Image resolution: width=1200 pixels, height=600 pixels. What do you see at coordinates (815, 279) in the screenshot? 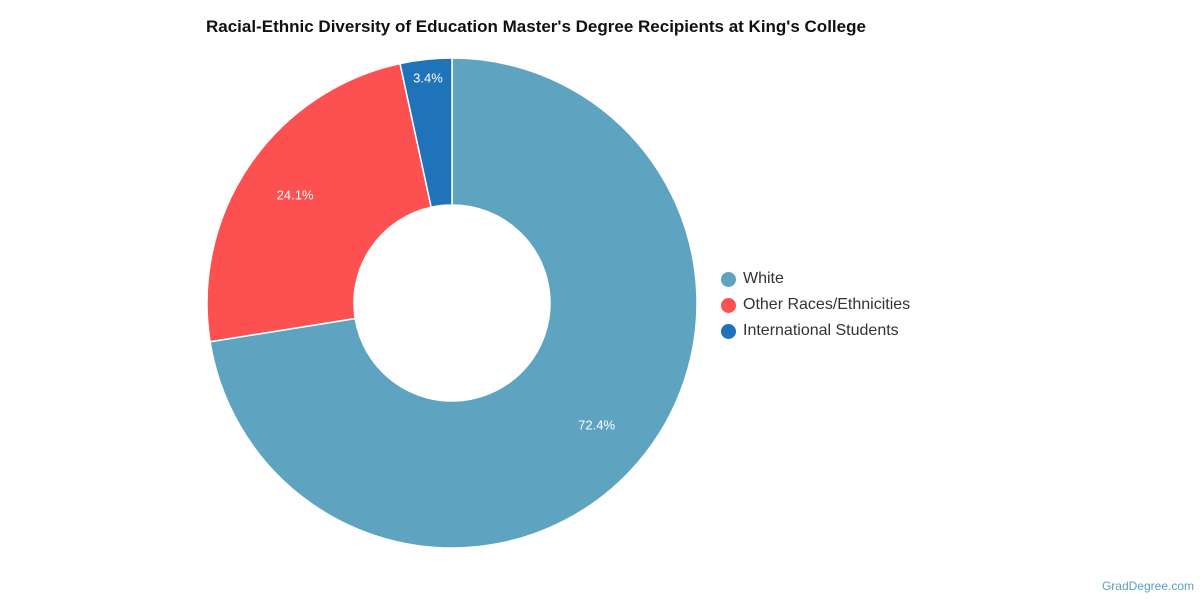
I see `legend-item-white: White` at bounding box center [815, 279].